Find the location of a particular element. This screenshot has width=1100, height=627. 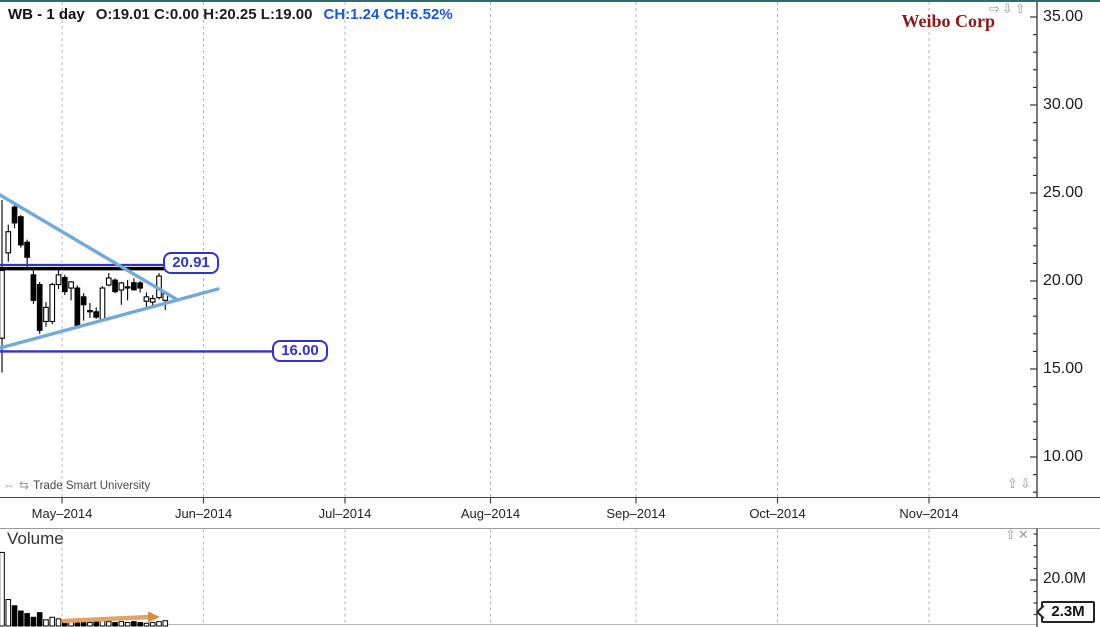

candlestick-series is located at coordinates (84, 286).